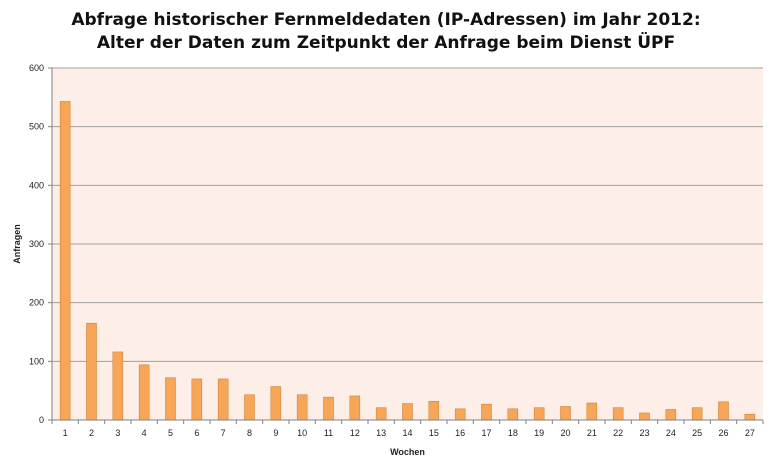 The height and width of the screenshot is (467, 772). Describe the element at coordinates (644, 433) in the screenshot. I see `x-tick-label: 23` at that location.